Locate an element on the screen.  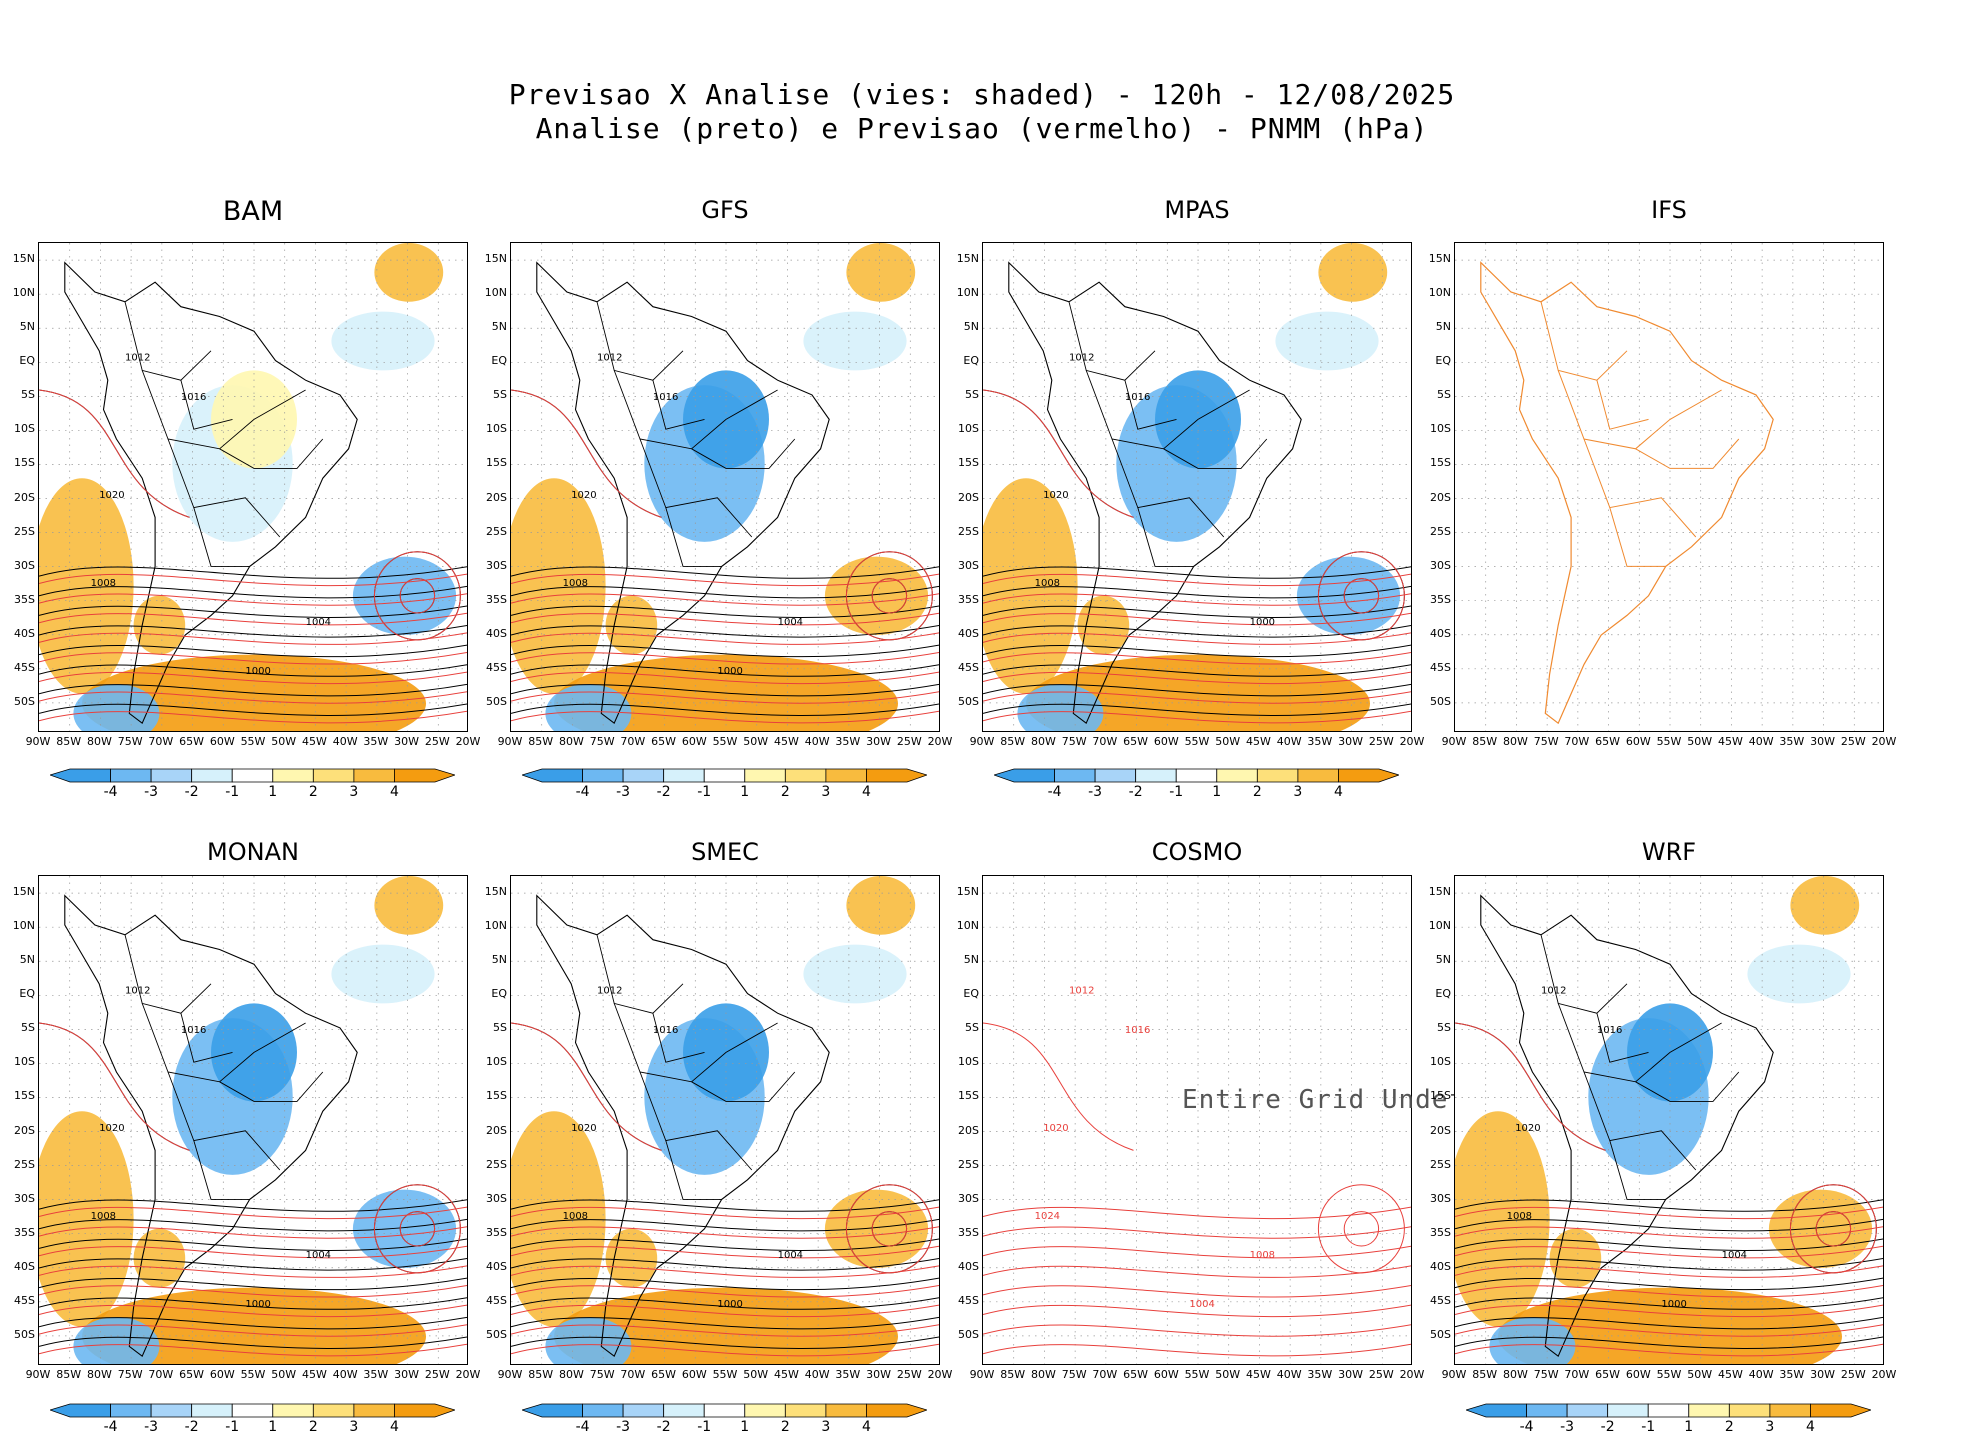
analysis-contours is located at coordinates (725, 552).